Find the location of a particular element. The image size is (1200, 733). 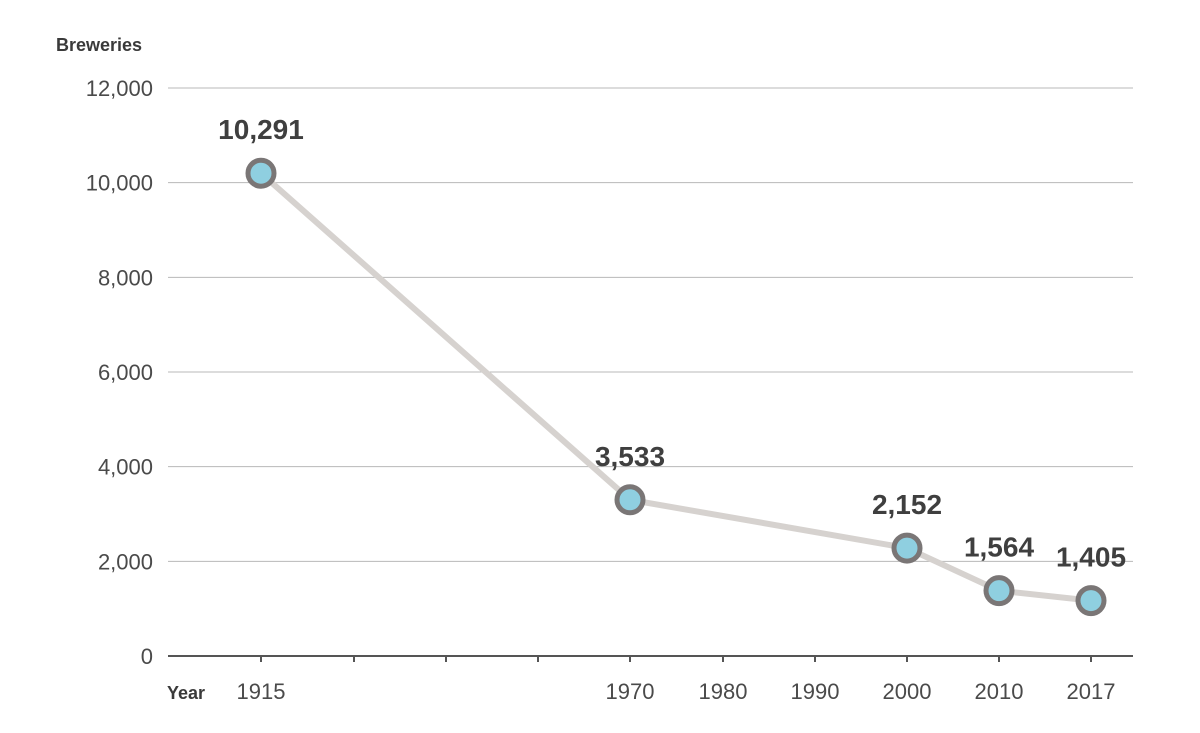

y-tick-label: 4,000 is located at coordinates (125, 467).